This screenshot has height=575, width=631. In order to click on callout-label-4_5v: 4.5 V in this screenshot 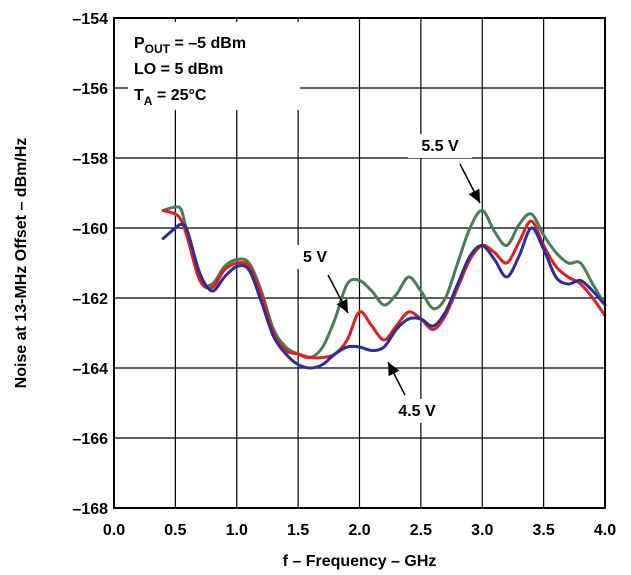, I will do `click(417, 411)`.